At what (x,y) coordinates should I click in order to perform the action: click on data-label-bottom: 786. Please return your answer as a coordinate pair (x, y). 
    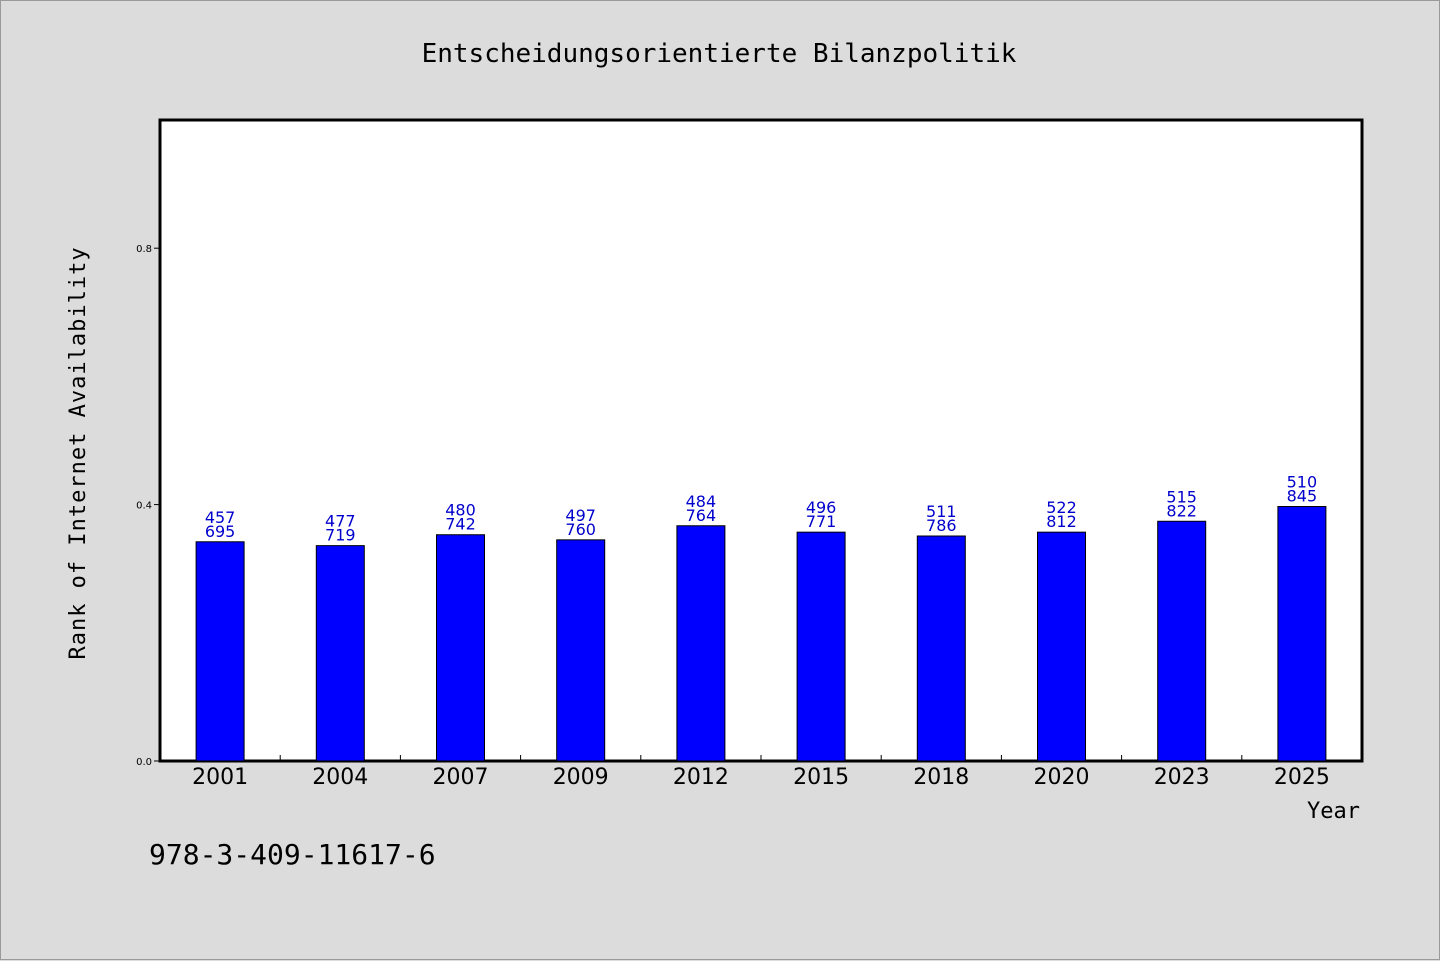
    Looking at the image, I should click on (941, 525).